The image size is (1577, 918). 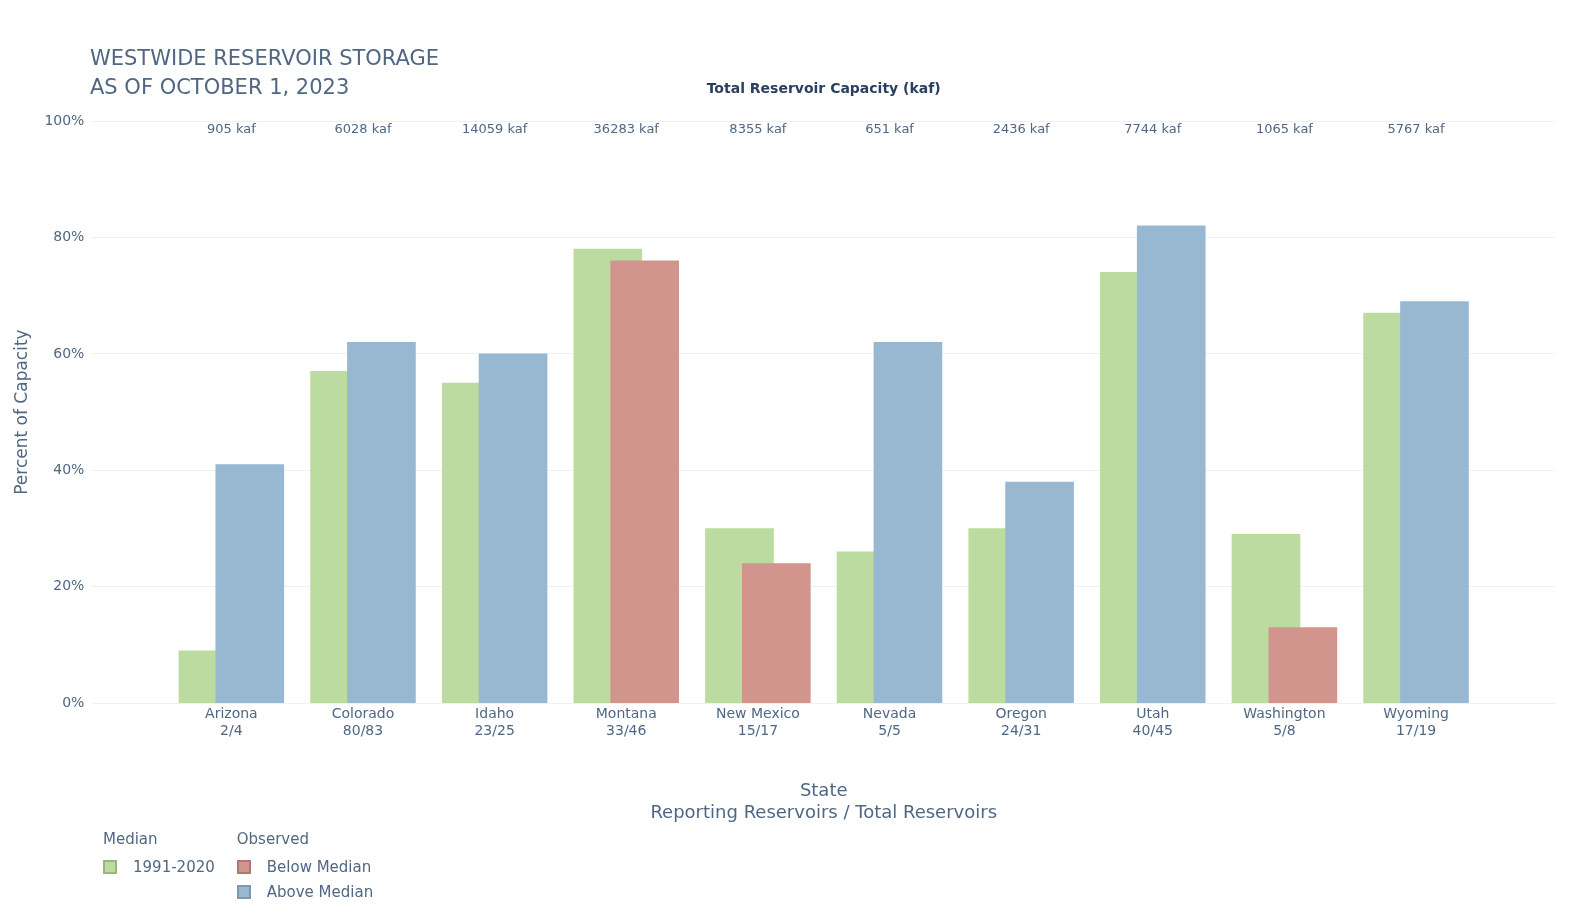 I want to click on annotation: 905 kaf, so click(x=231, y=129).